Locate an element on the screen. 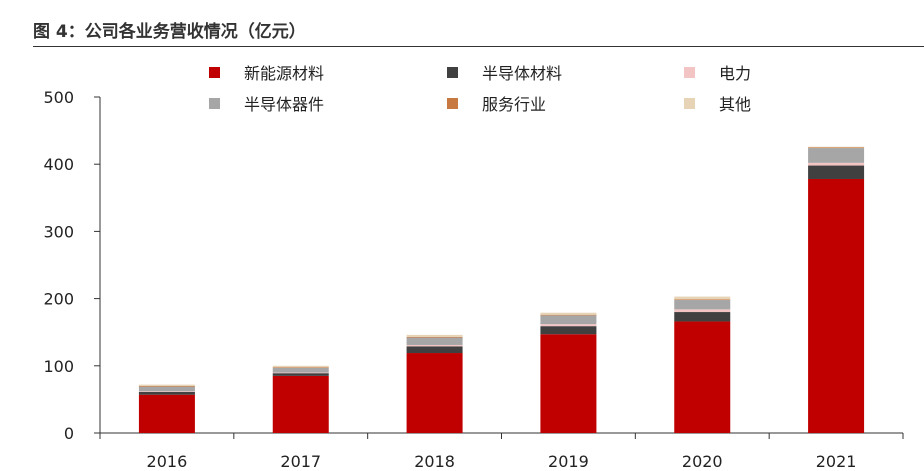 The width and height of the screenshot is (924, 471). x-tick-label: 2019 is located at coordinates (568, 461).